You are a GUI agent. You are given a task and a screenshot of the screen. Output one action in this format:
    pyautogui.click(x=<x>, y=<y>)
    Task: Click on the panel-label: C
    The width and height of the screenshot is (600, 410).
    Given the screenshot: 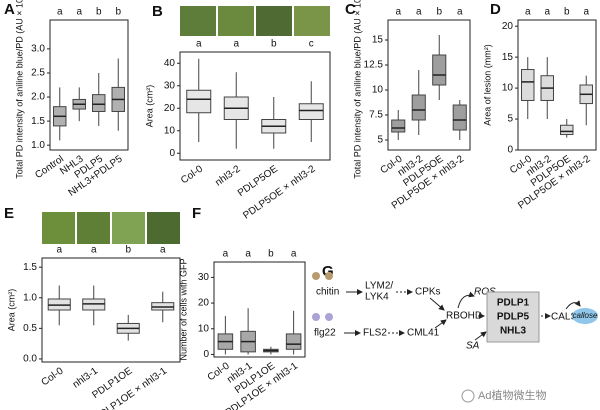 What is the action you would take?
    pyautogui.click(x=350, y=9)
    